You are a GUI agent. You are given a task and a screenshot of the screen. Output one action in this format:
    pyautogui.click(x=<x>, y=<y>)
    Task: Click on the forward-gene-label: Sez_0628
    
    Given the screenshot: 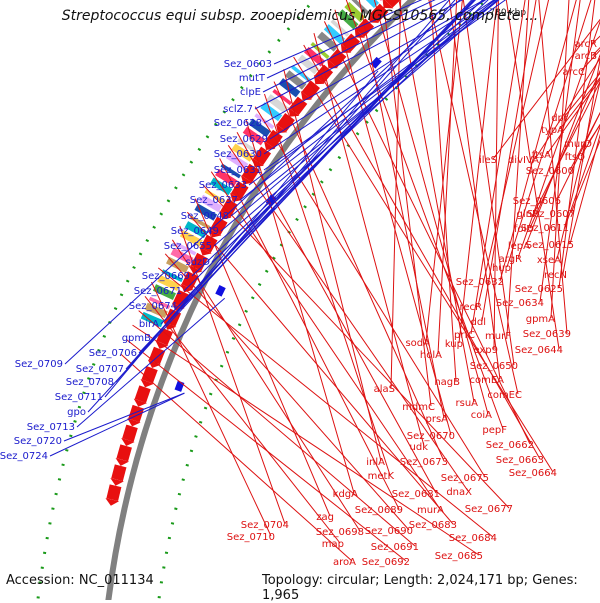 What is the action you would take?
    pyautogui.click(x=238, y=123)
    